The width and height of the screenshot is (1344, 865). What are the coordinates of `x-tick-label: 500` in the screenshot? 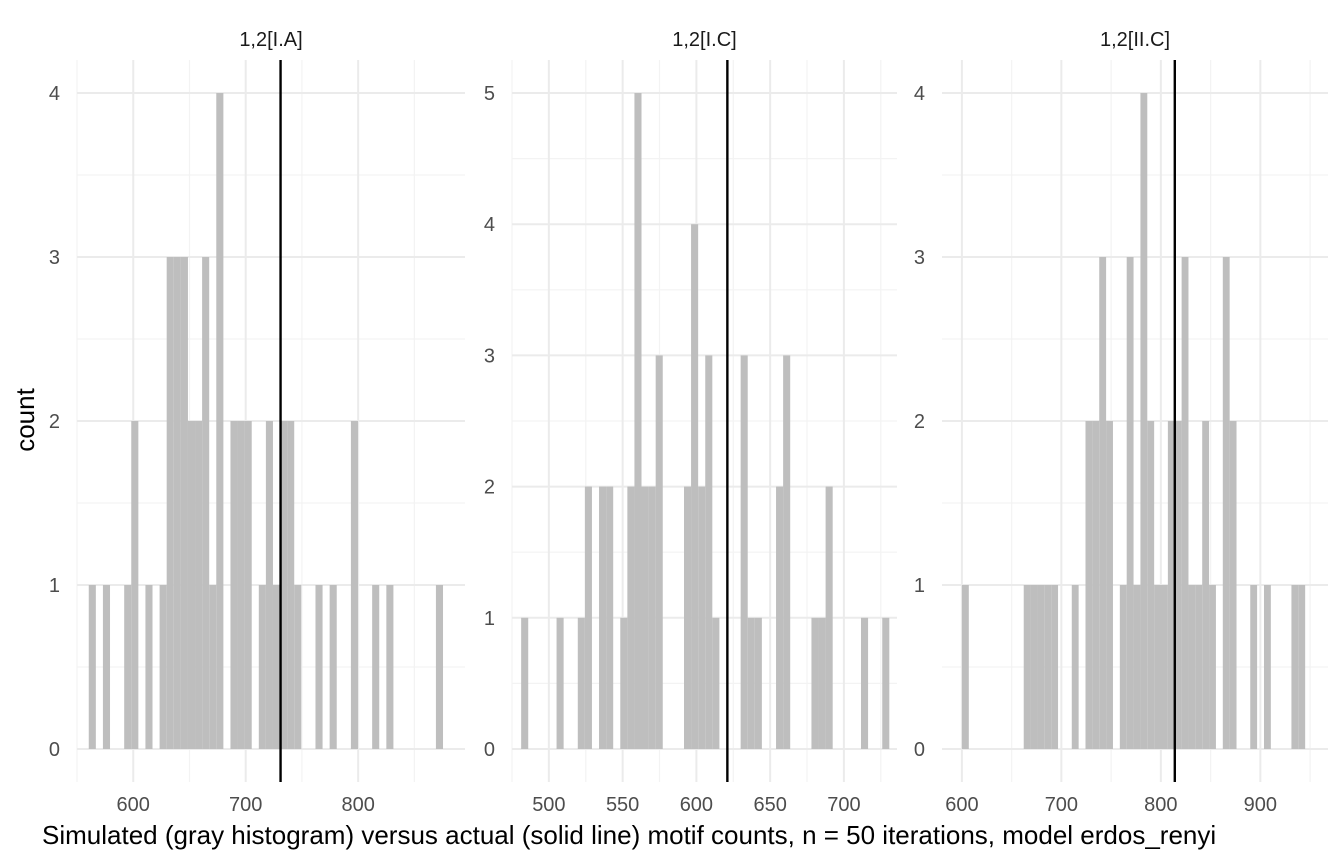 It's located at (548, 805).